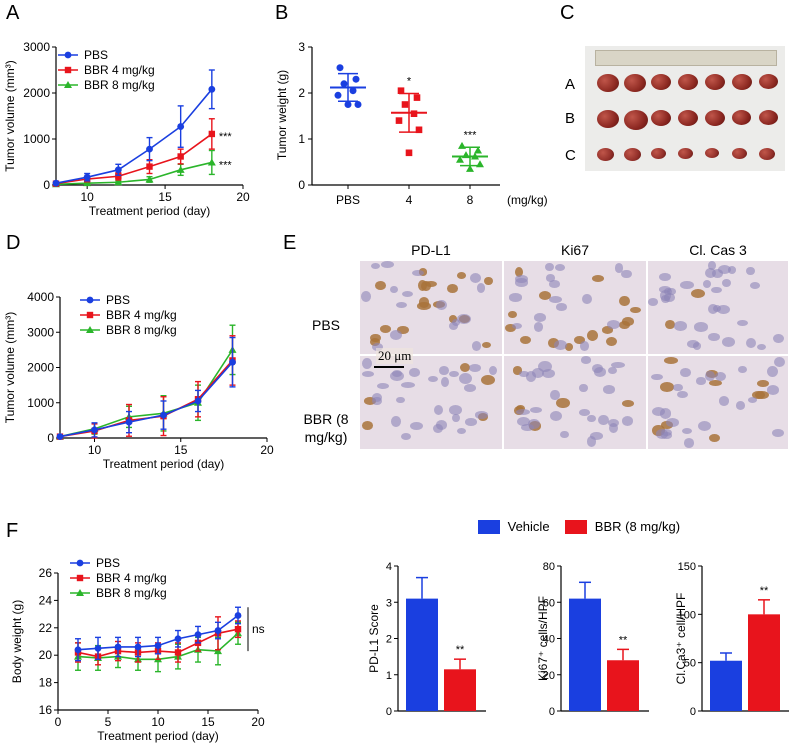 The width and height of the screenshot is (789, 749). Describe the element at coordinates (395, 356) in the screenshot. I see `scale-bar-label: 20 μm` at that location.